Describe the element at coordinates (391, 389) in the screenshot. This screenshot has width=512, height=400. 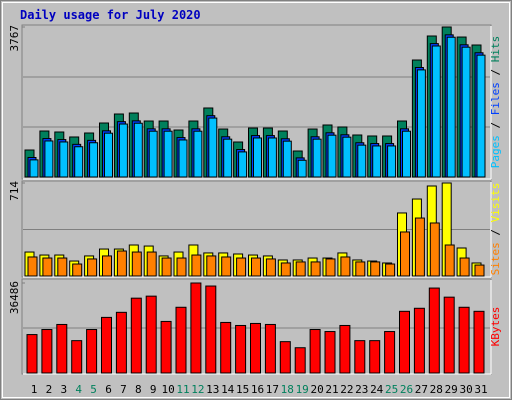
I see `x-tick-label: 25` at that location.